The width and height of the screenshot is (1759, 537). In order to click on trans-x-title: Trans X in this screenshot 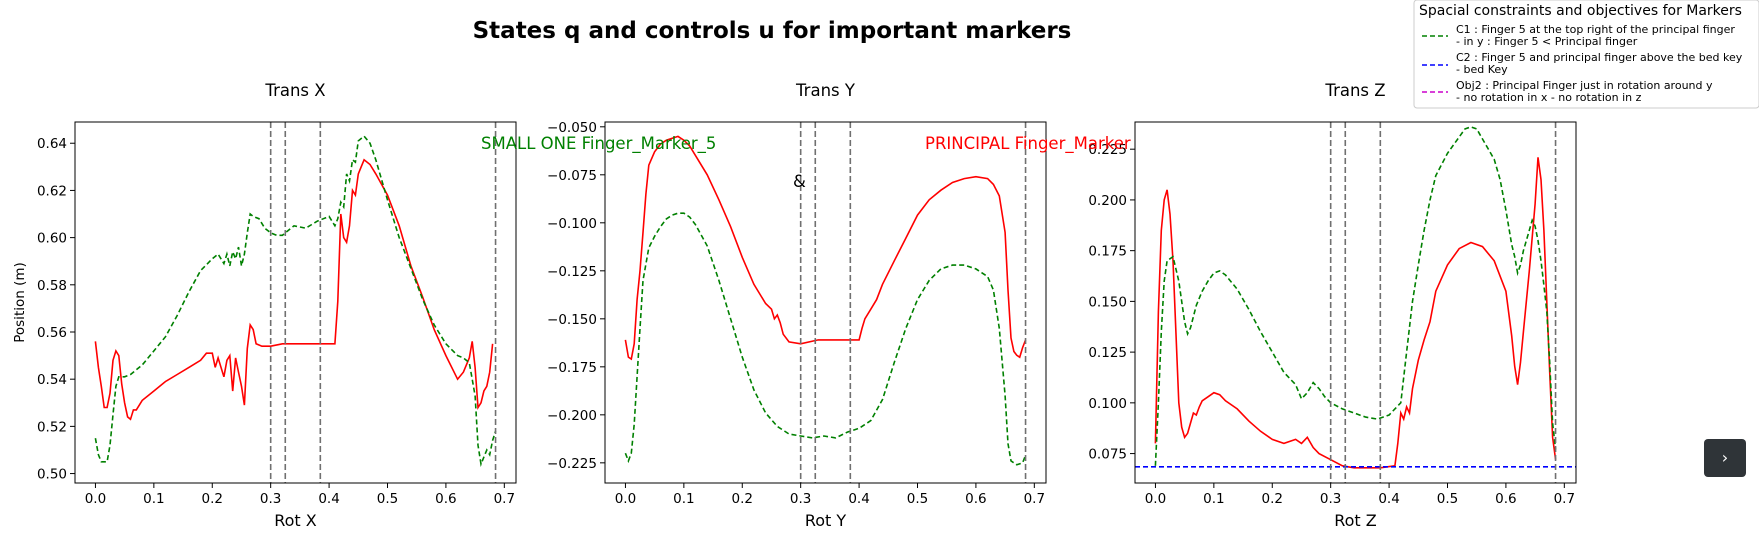, I will do `click(294, 90)`.